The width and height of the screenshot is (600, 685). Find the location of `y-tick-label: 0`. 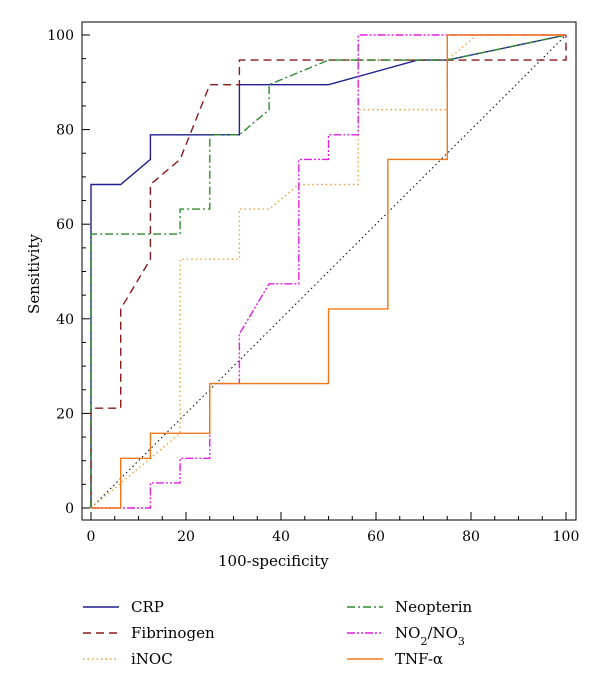

y-tick-label: 0 is located at coordinates (69, 509).